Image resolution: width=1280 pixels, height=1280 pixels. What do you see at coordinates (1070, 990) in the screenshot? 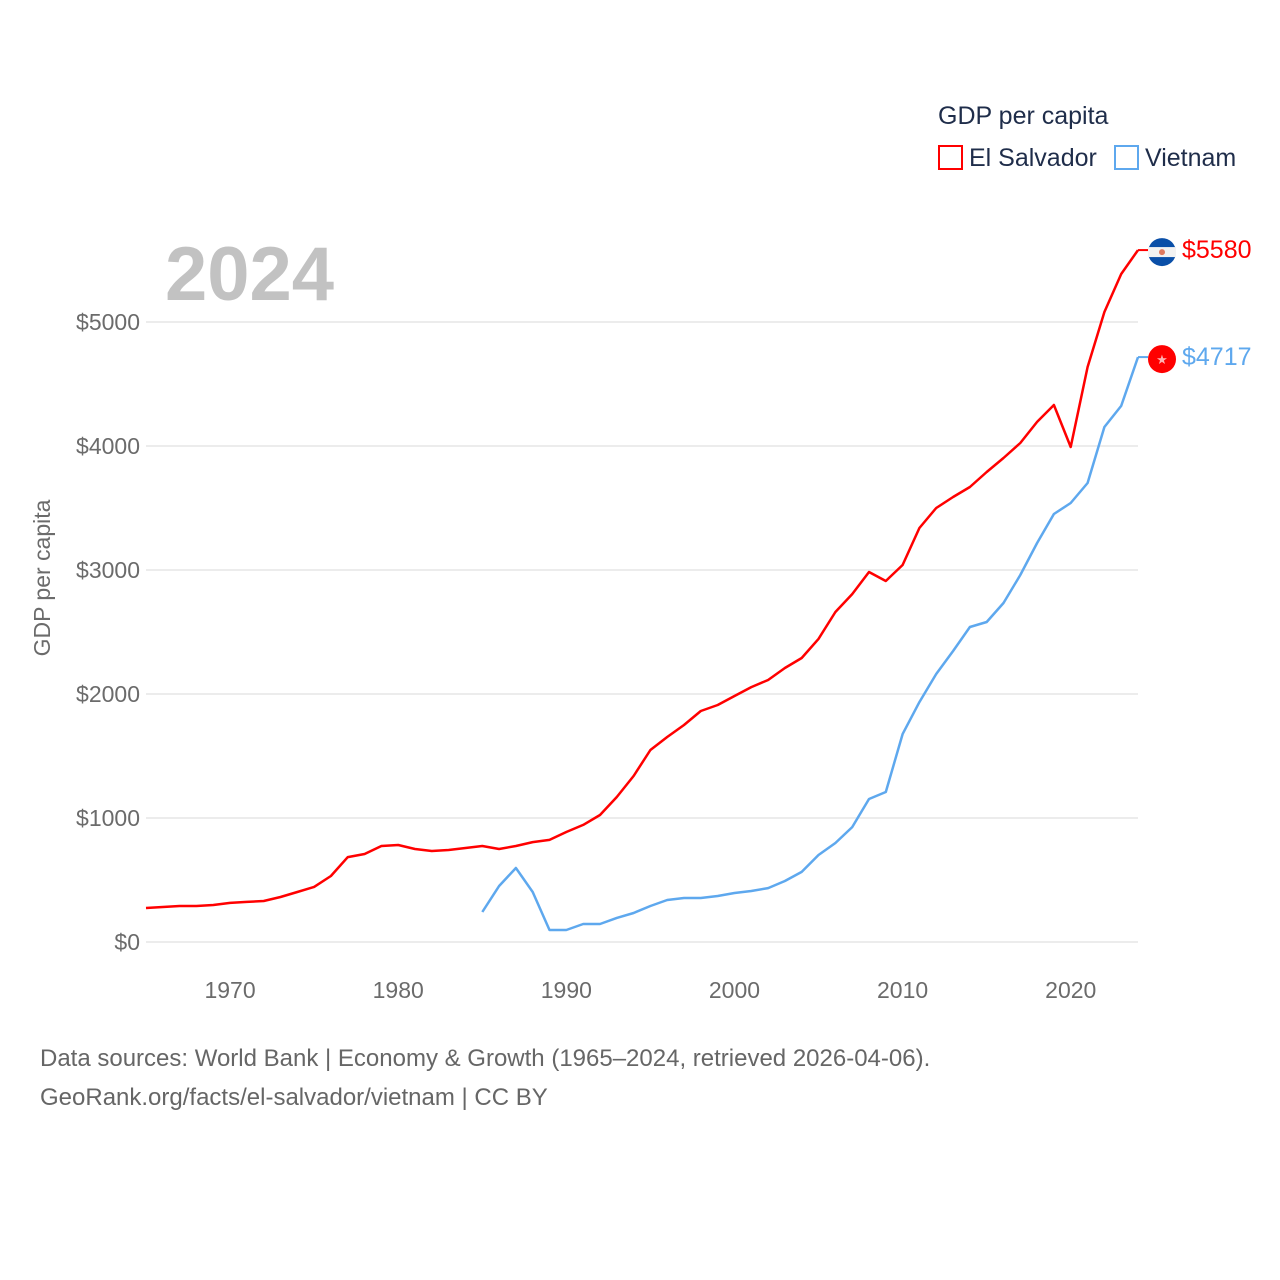
I see `x-tick-label: 2020` at bounding box center [1070, 990].